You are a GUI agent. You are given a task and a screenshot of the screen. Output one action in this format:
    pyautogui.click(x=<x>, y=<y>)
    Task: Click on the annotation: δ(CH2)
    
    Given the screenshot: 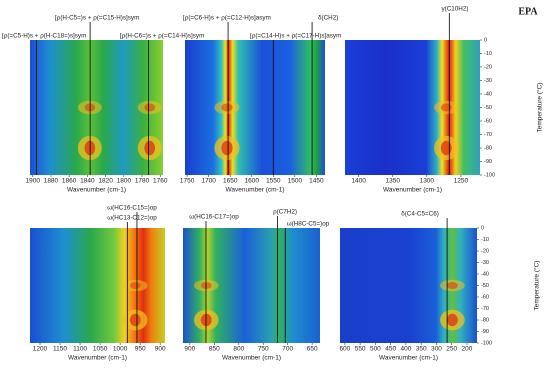 What is the action you would take?
    pyautogui.click(x=328, y=18)
    